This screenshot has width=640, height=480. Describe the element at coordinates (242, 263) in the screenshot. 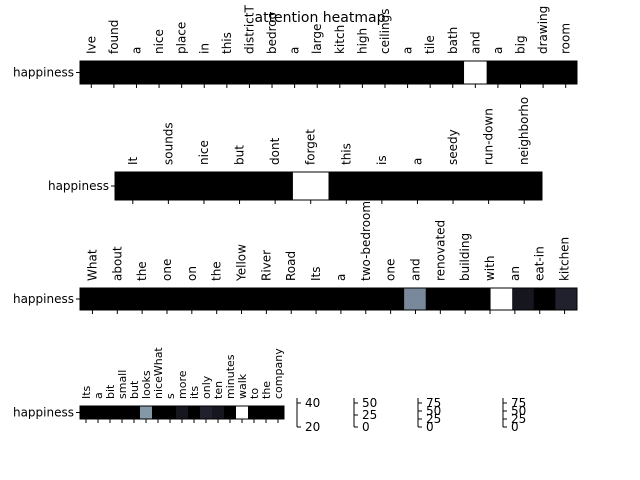

I see `token-label: Yellow` at that location.